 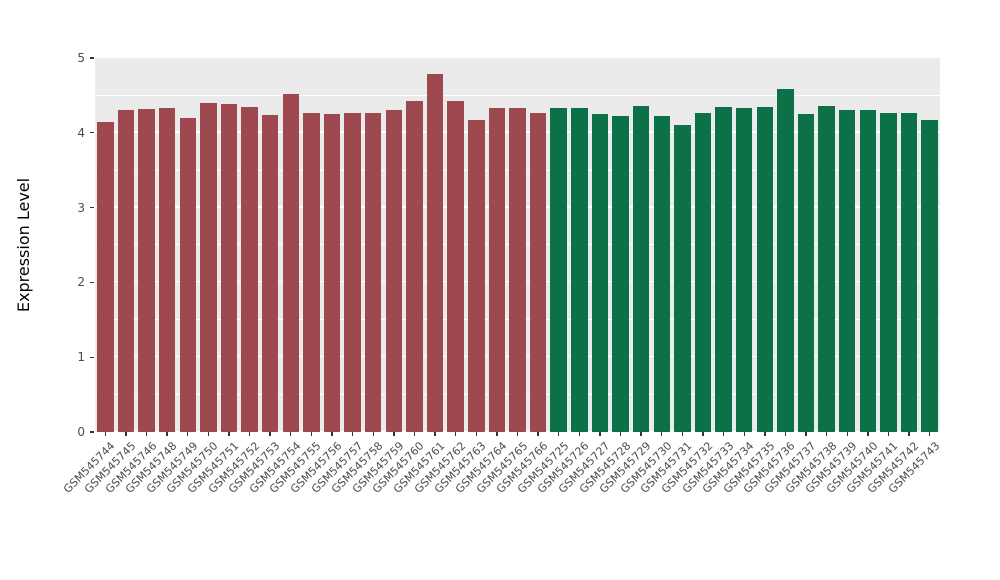 What do you see at coordinates (579, 270) in the screenshot?
I see `bar-GSM545726` at bounding box center [579, 270].